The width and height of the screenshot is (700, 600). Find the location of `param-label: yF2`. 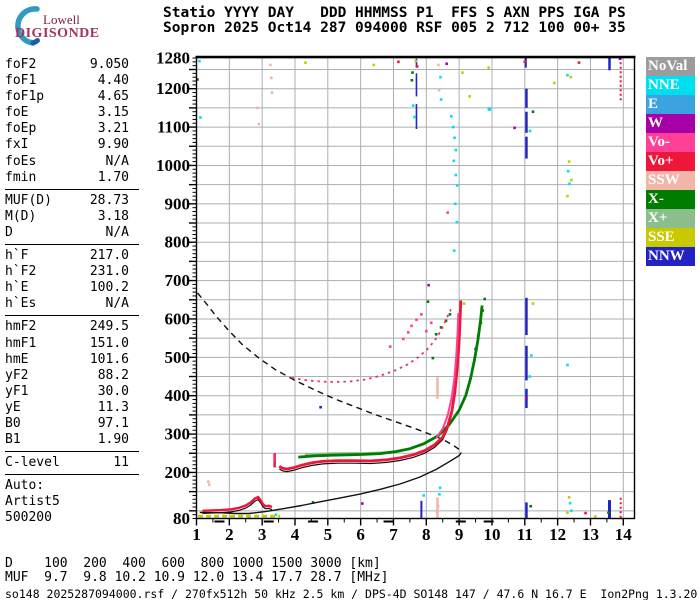

param-label: yF2 is located at coordinates (17, 375).